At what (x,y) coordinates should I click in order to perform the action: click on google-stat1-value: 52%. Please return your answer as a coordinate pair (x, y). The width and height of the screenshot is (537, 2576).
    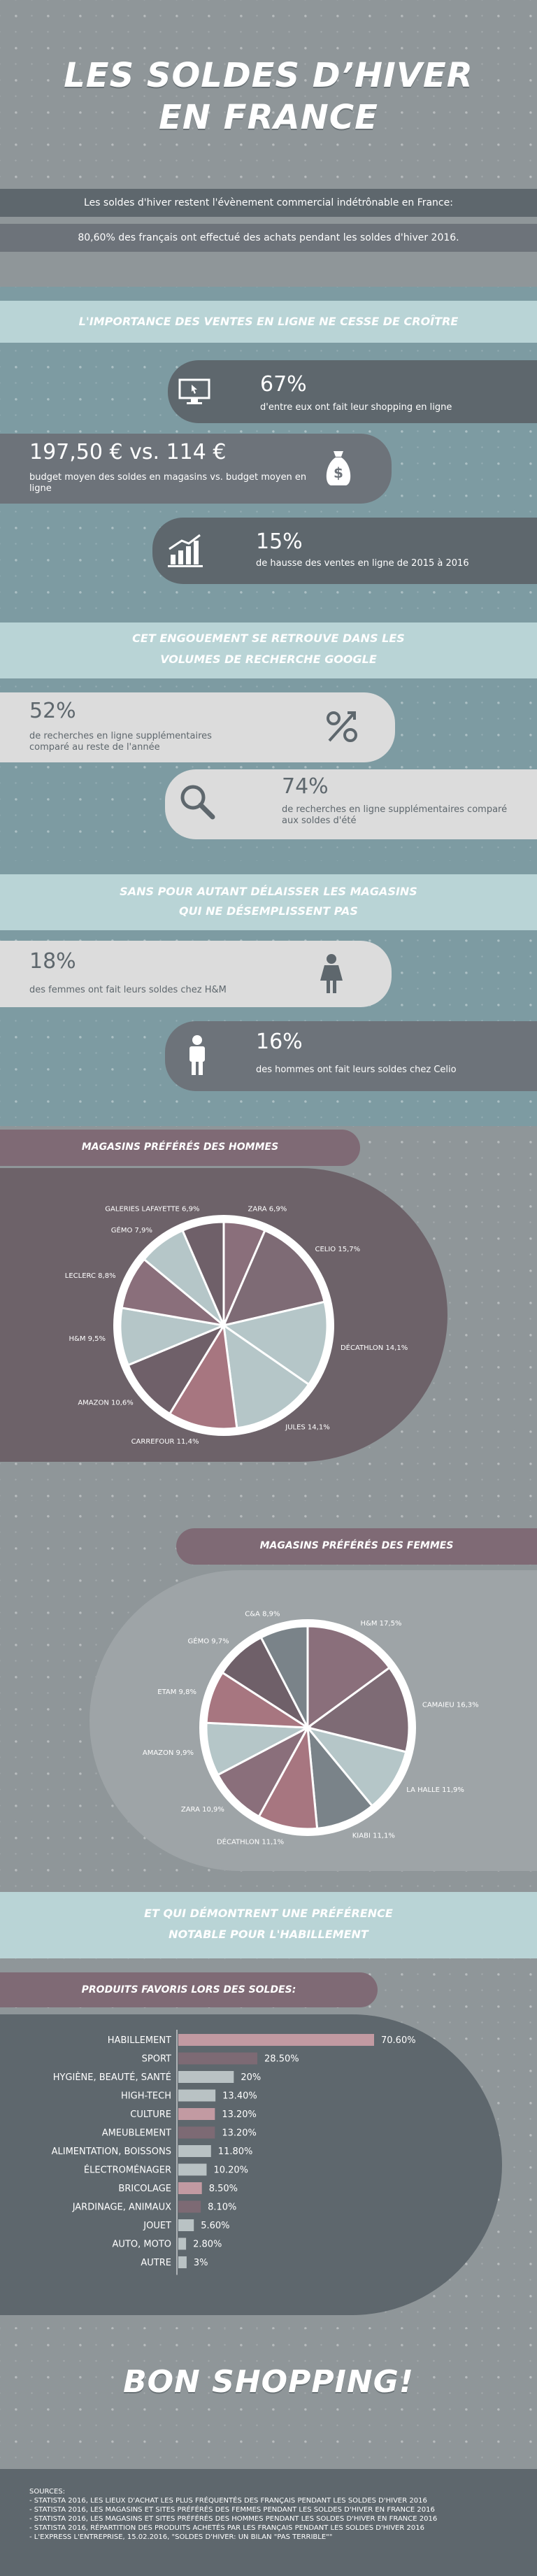
    Looking at the image, I should click on (52, 711).